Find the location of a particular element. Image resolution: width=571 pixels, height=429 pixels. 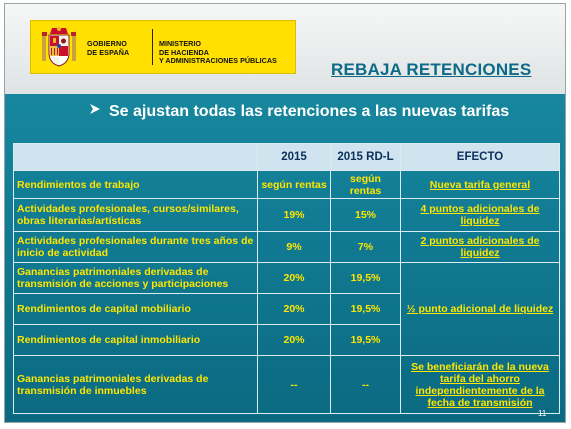

ministry-line-2: DE HACIENDA is located at coordinates (184, 52).